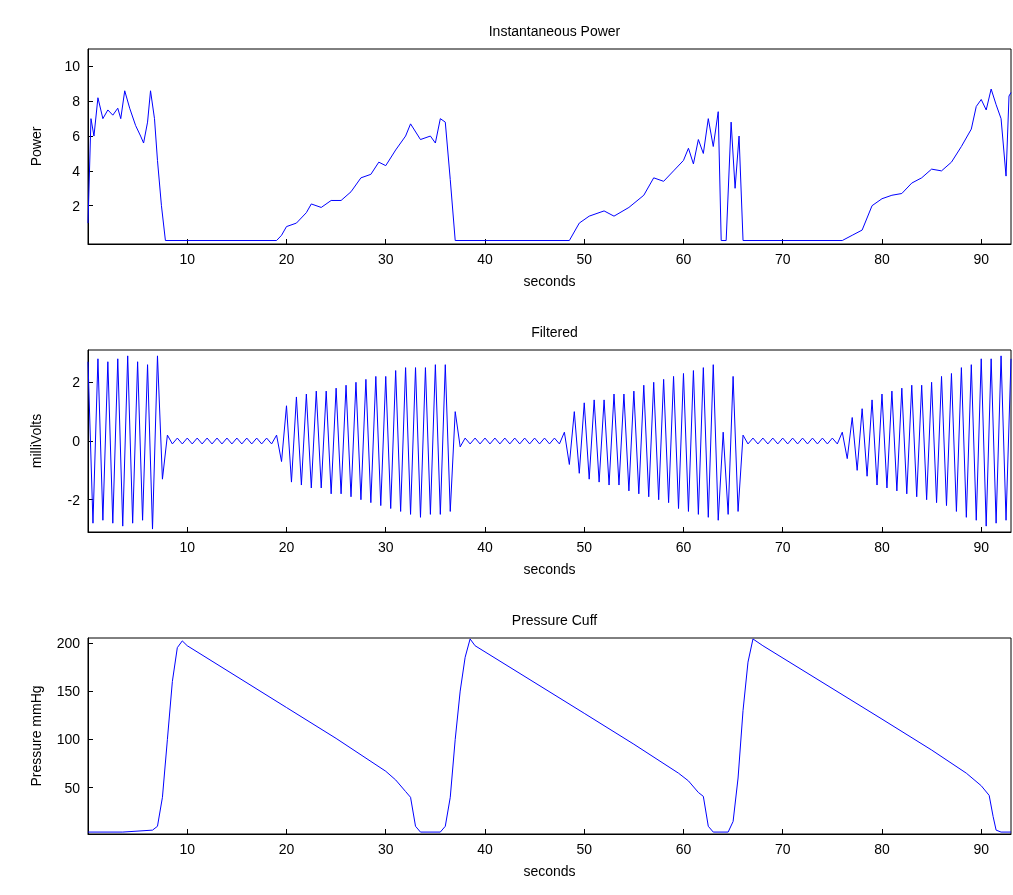 The image size is (1013, 895). Describe the element at coordinates (68, 739) in the screenshot. I see `y-tick-label: 100` at that location.